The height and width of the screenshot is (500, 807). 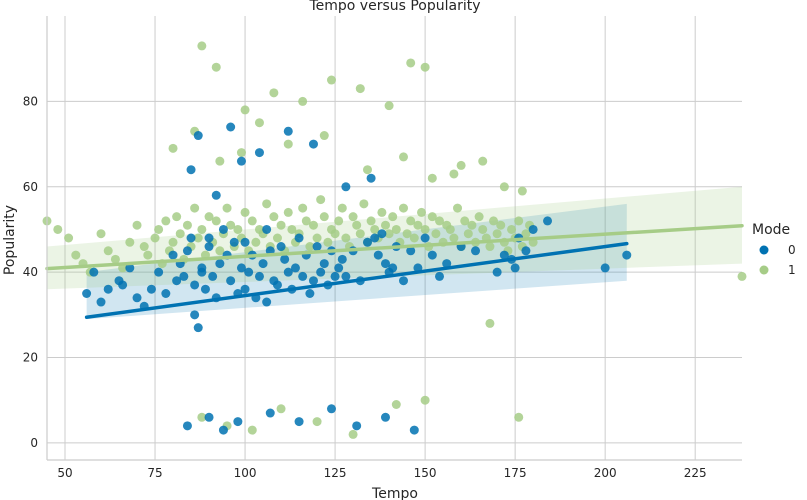 I want to click on x-tick-label: 175, so click(x=515, y=473).